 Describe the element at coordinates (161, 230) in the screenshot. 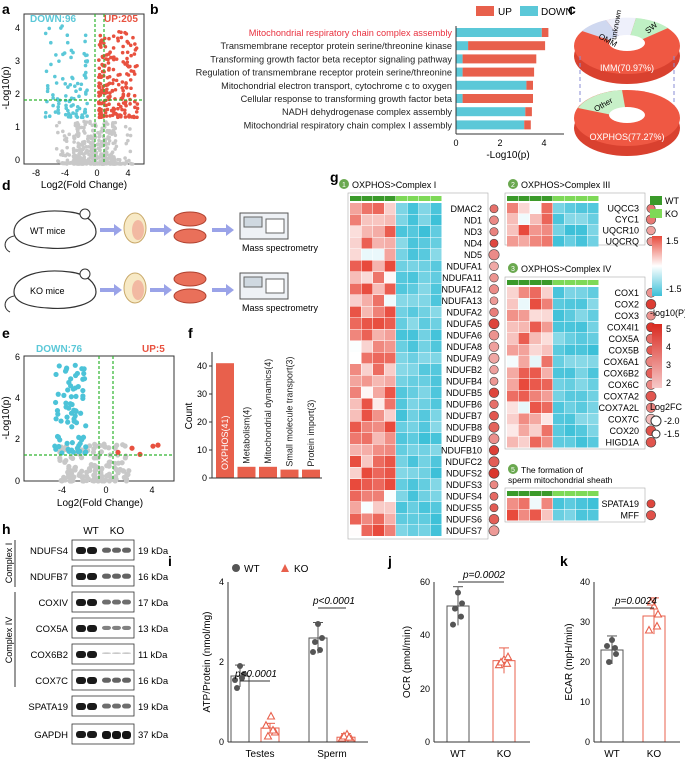

I see `workflow-wt: WT mice Mass spectrometry` at that location.